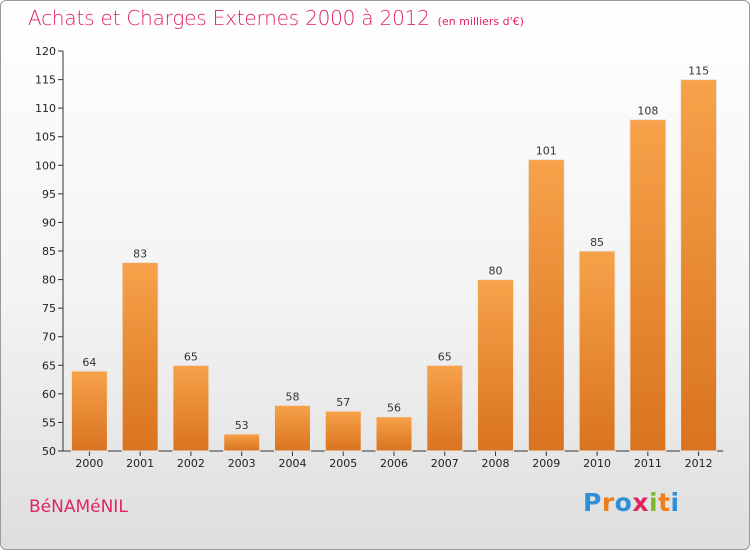  What do you see at coordinates (394, 434) in the screenshot?
I see `bar-2006` at bounding box center [394, 434].